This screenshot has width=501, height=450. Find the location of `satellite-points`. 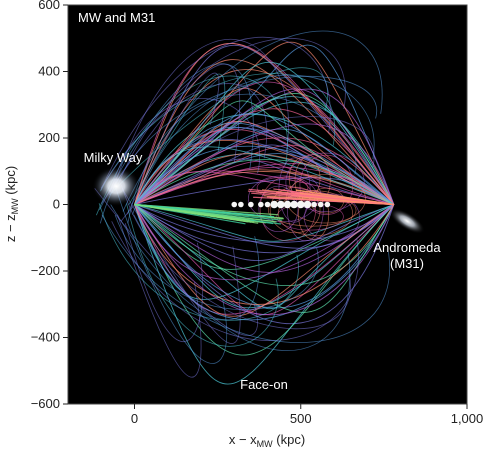

satellite-points is located at coordinates (281, 204).